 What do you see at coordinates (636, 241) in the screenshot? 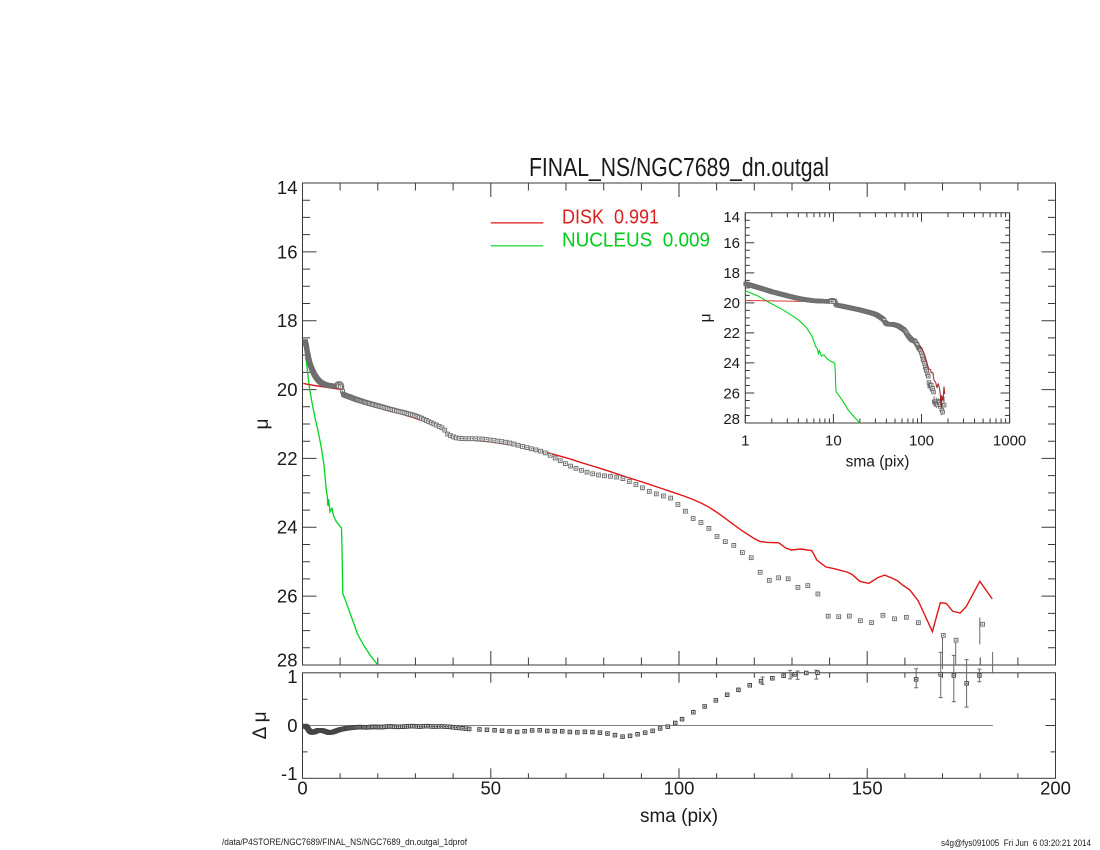
I see `svg-text: NUCLEUS 0.009` at bounding box center [636, 241].